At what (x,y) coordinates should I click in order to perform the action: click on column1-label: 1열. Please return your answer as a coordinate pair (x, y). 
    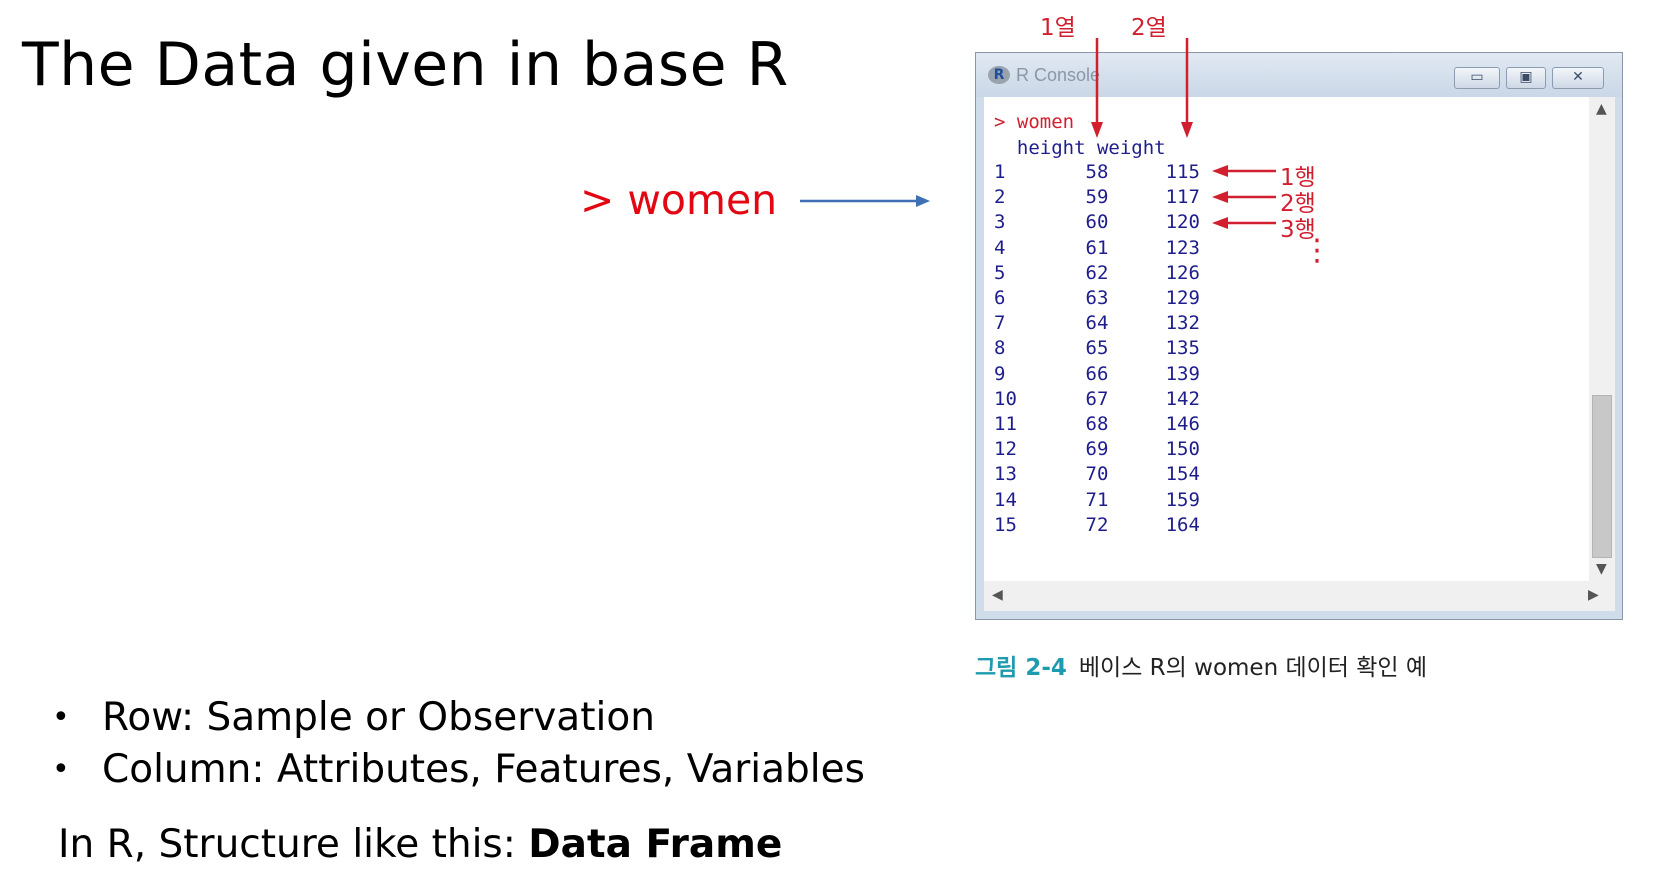
    Looking at the image, I should click on (1058, 28).